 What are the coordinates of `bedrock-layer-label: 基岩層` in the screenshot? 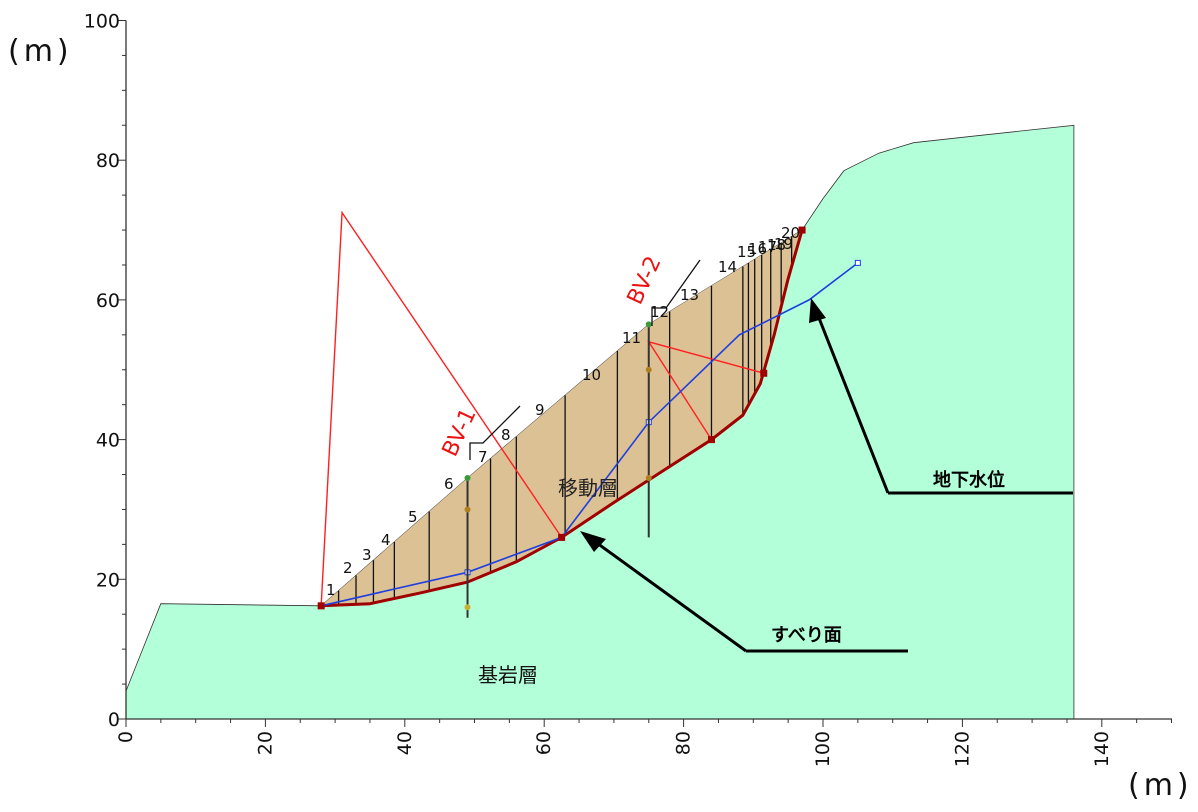 It's located at (508, 675).